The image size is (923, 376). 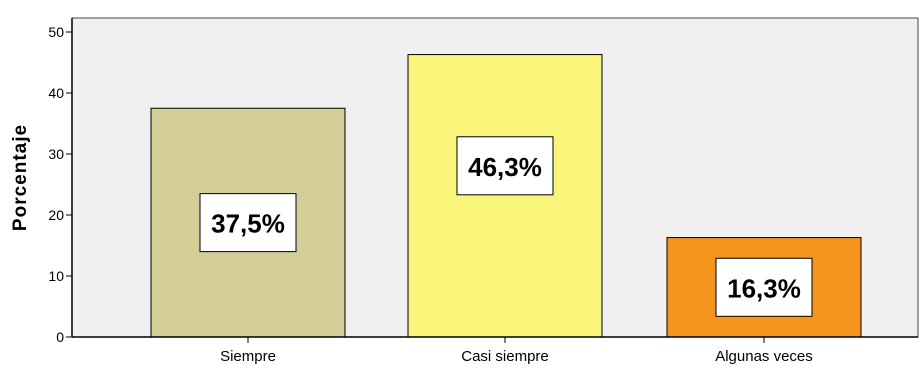 I want to click on y-tick-label: 30, so click(x=56, y=154).